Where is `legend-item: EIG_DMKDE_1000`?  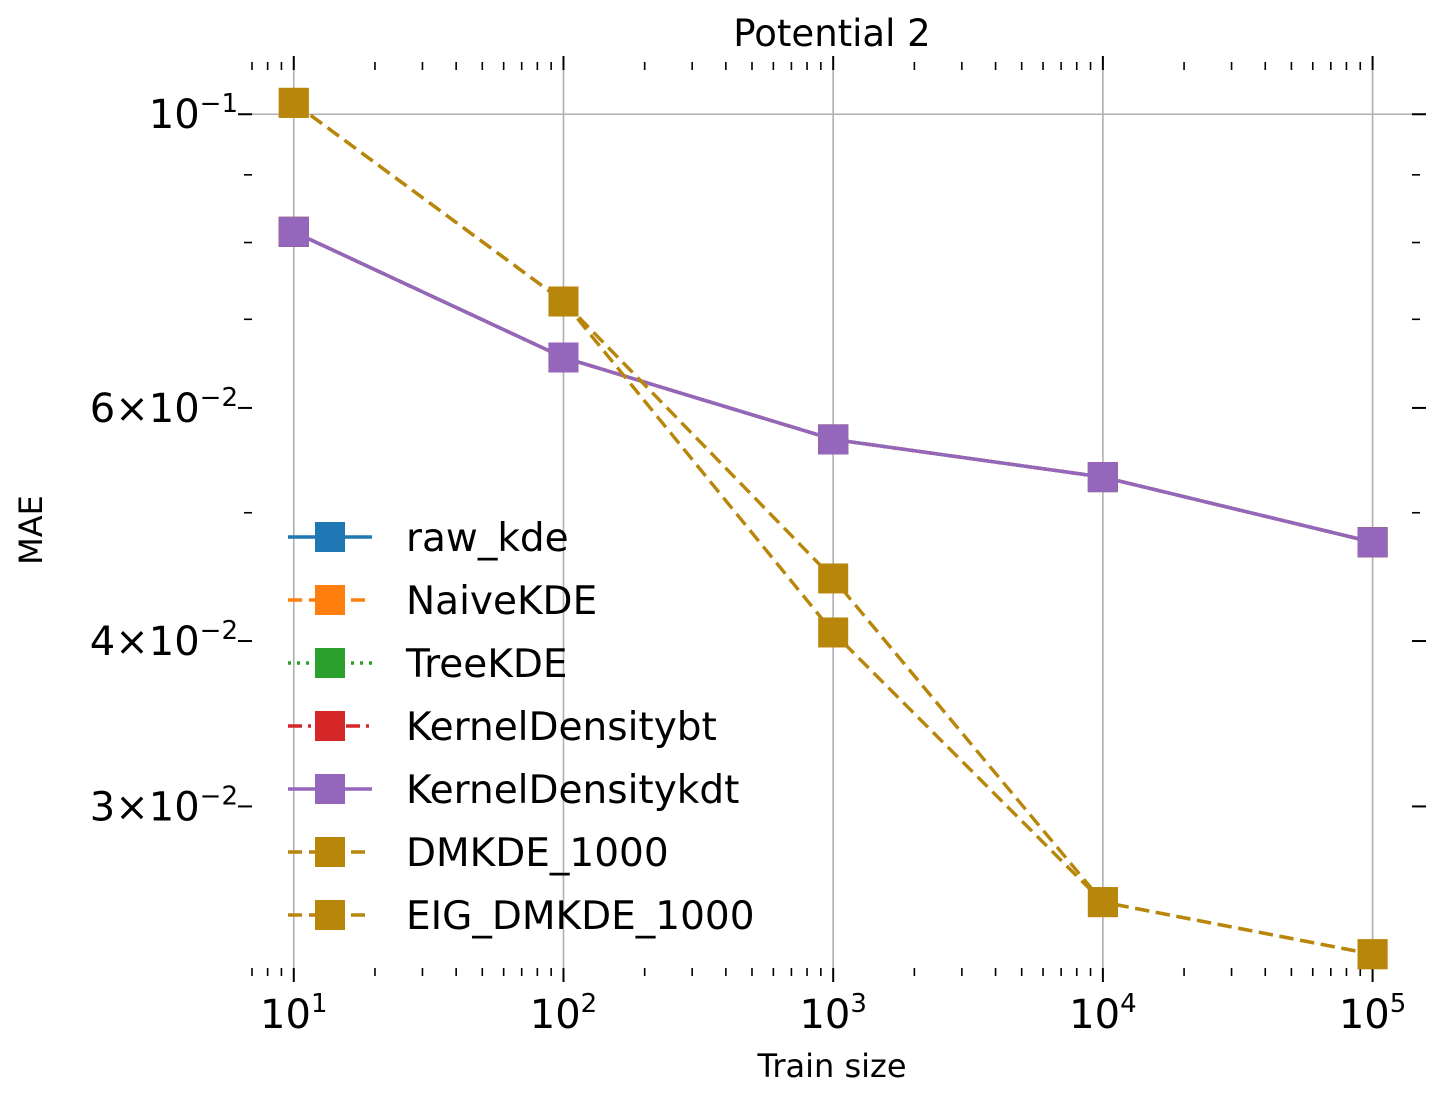 legend-item: EIG_DMKDE_1000 is located at coordinates (521, 916).